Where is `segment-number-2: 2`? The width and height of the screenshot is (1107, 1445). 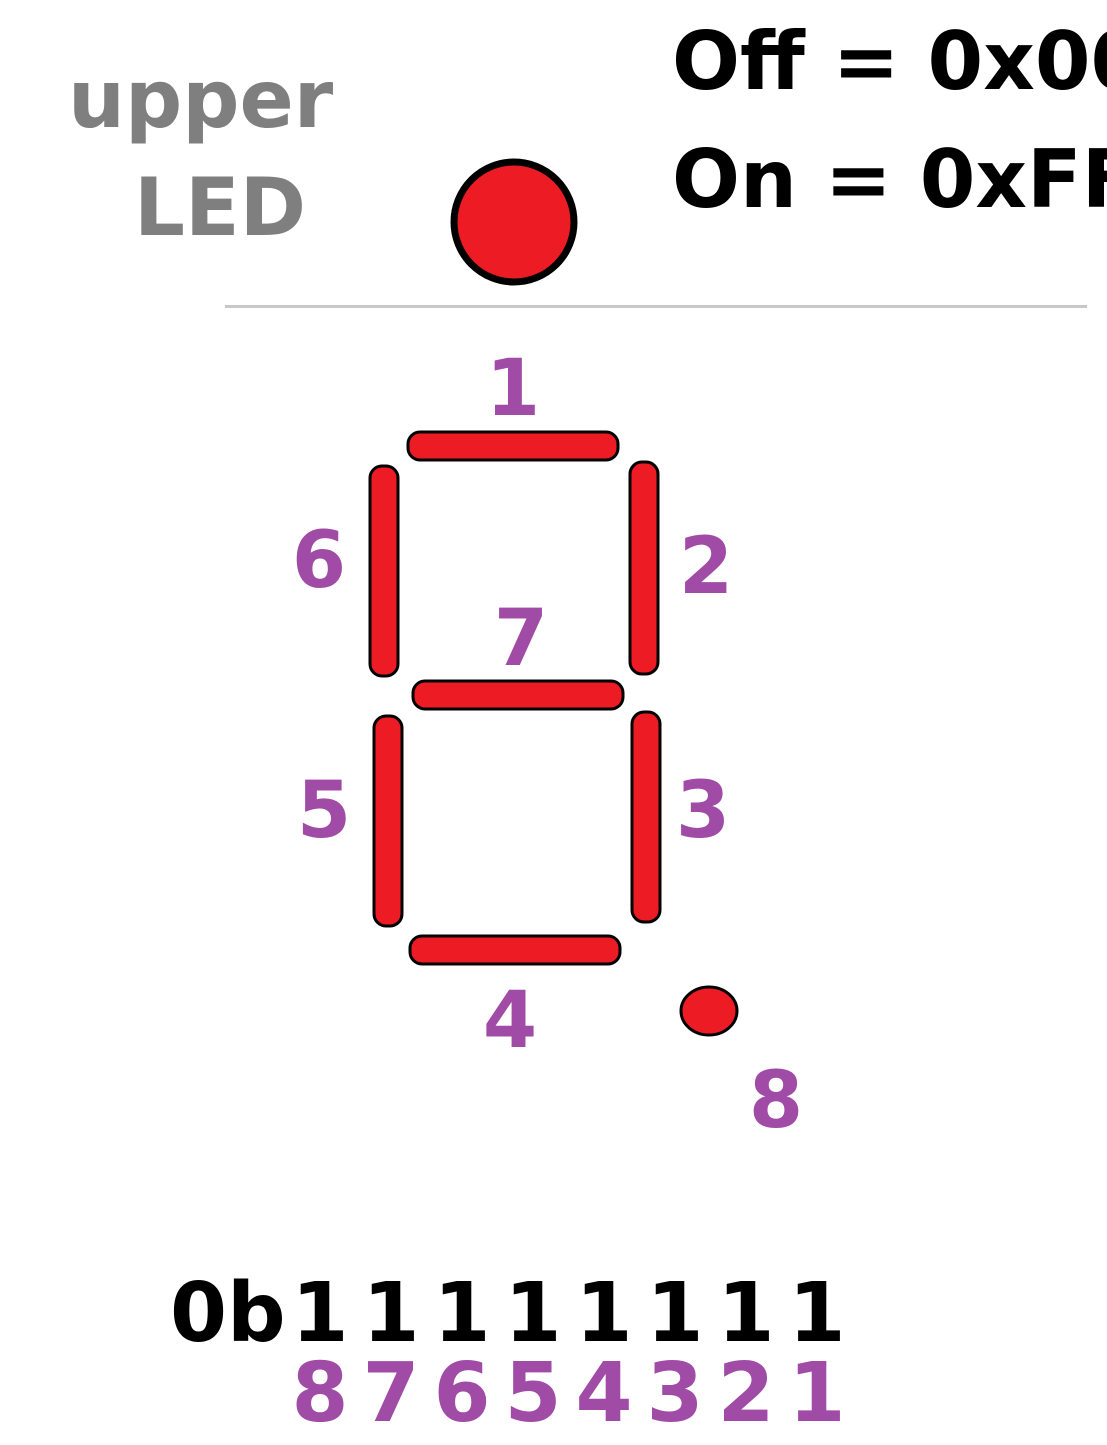
segment-number-2: 2 is located at coordinates (706, 567).